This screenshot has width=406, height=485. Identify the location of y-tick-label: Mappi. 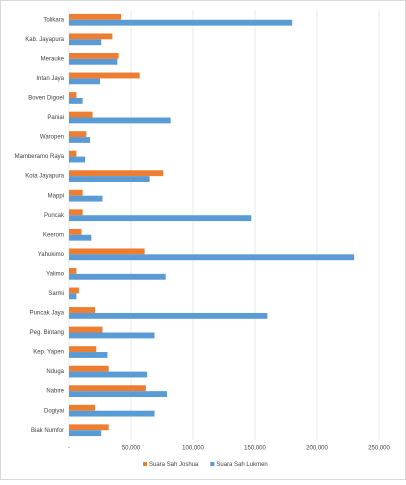
(56, 196).